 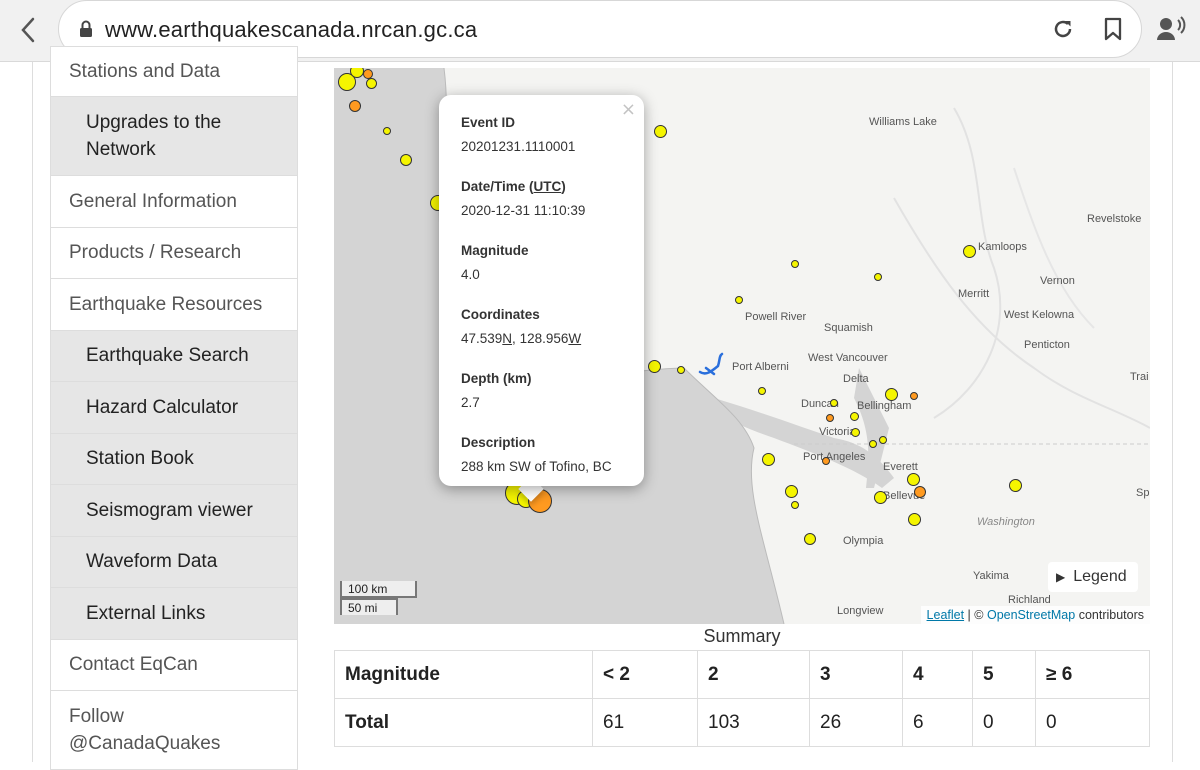 What do you see at coordinates (470, 274) in the screenshot?
I see `magnitude-value: 4.0` at bounding box center [470, 274].